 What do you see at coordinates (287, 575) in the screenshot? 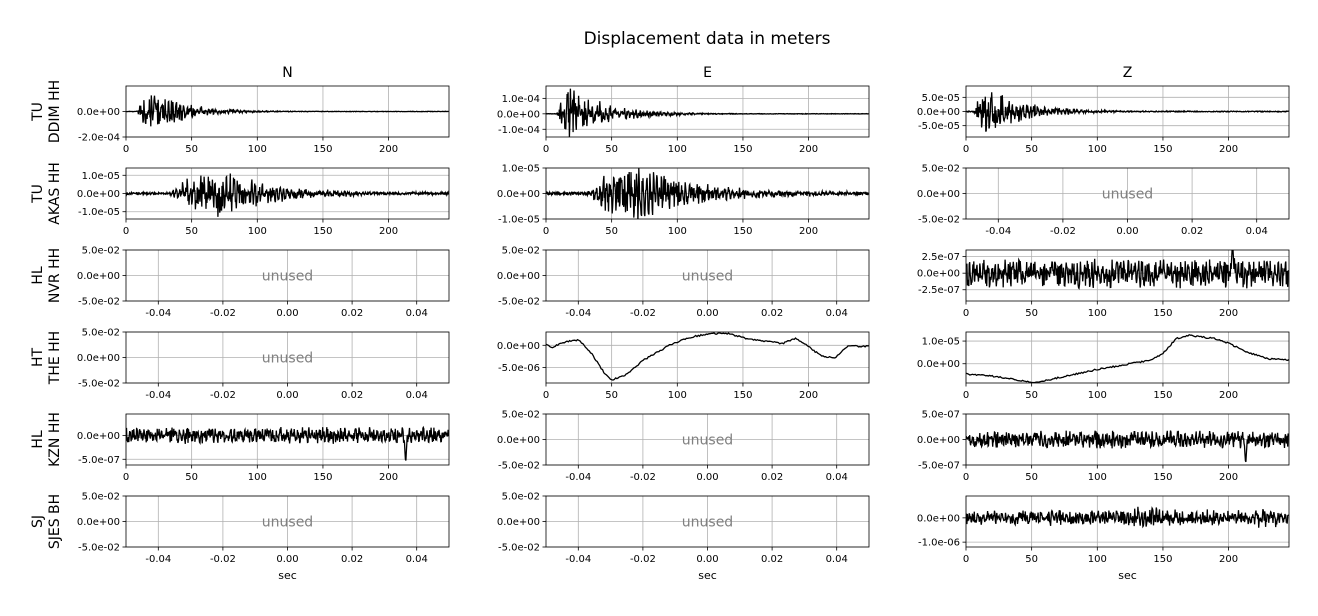
I see `x-axis-label: sec` at bounding box center [287, 575].